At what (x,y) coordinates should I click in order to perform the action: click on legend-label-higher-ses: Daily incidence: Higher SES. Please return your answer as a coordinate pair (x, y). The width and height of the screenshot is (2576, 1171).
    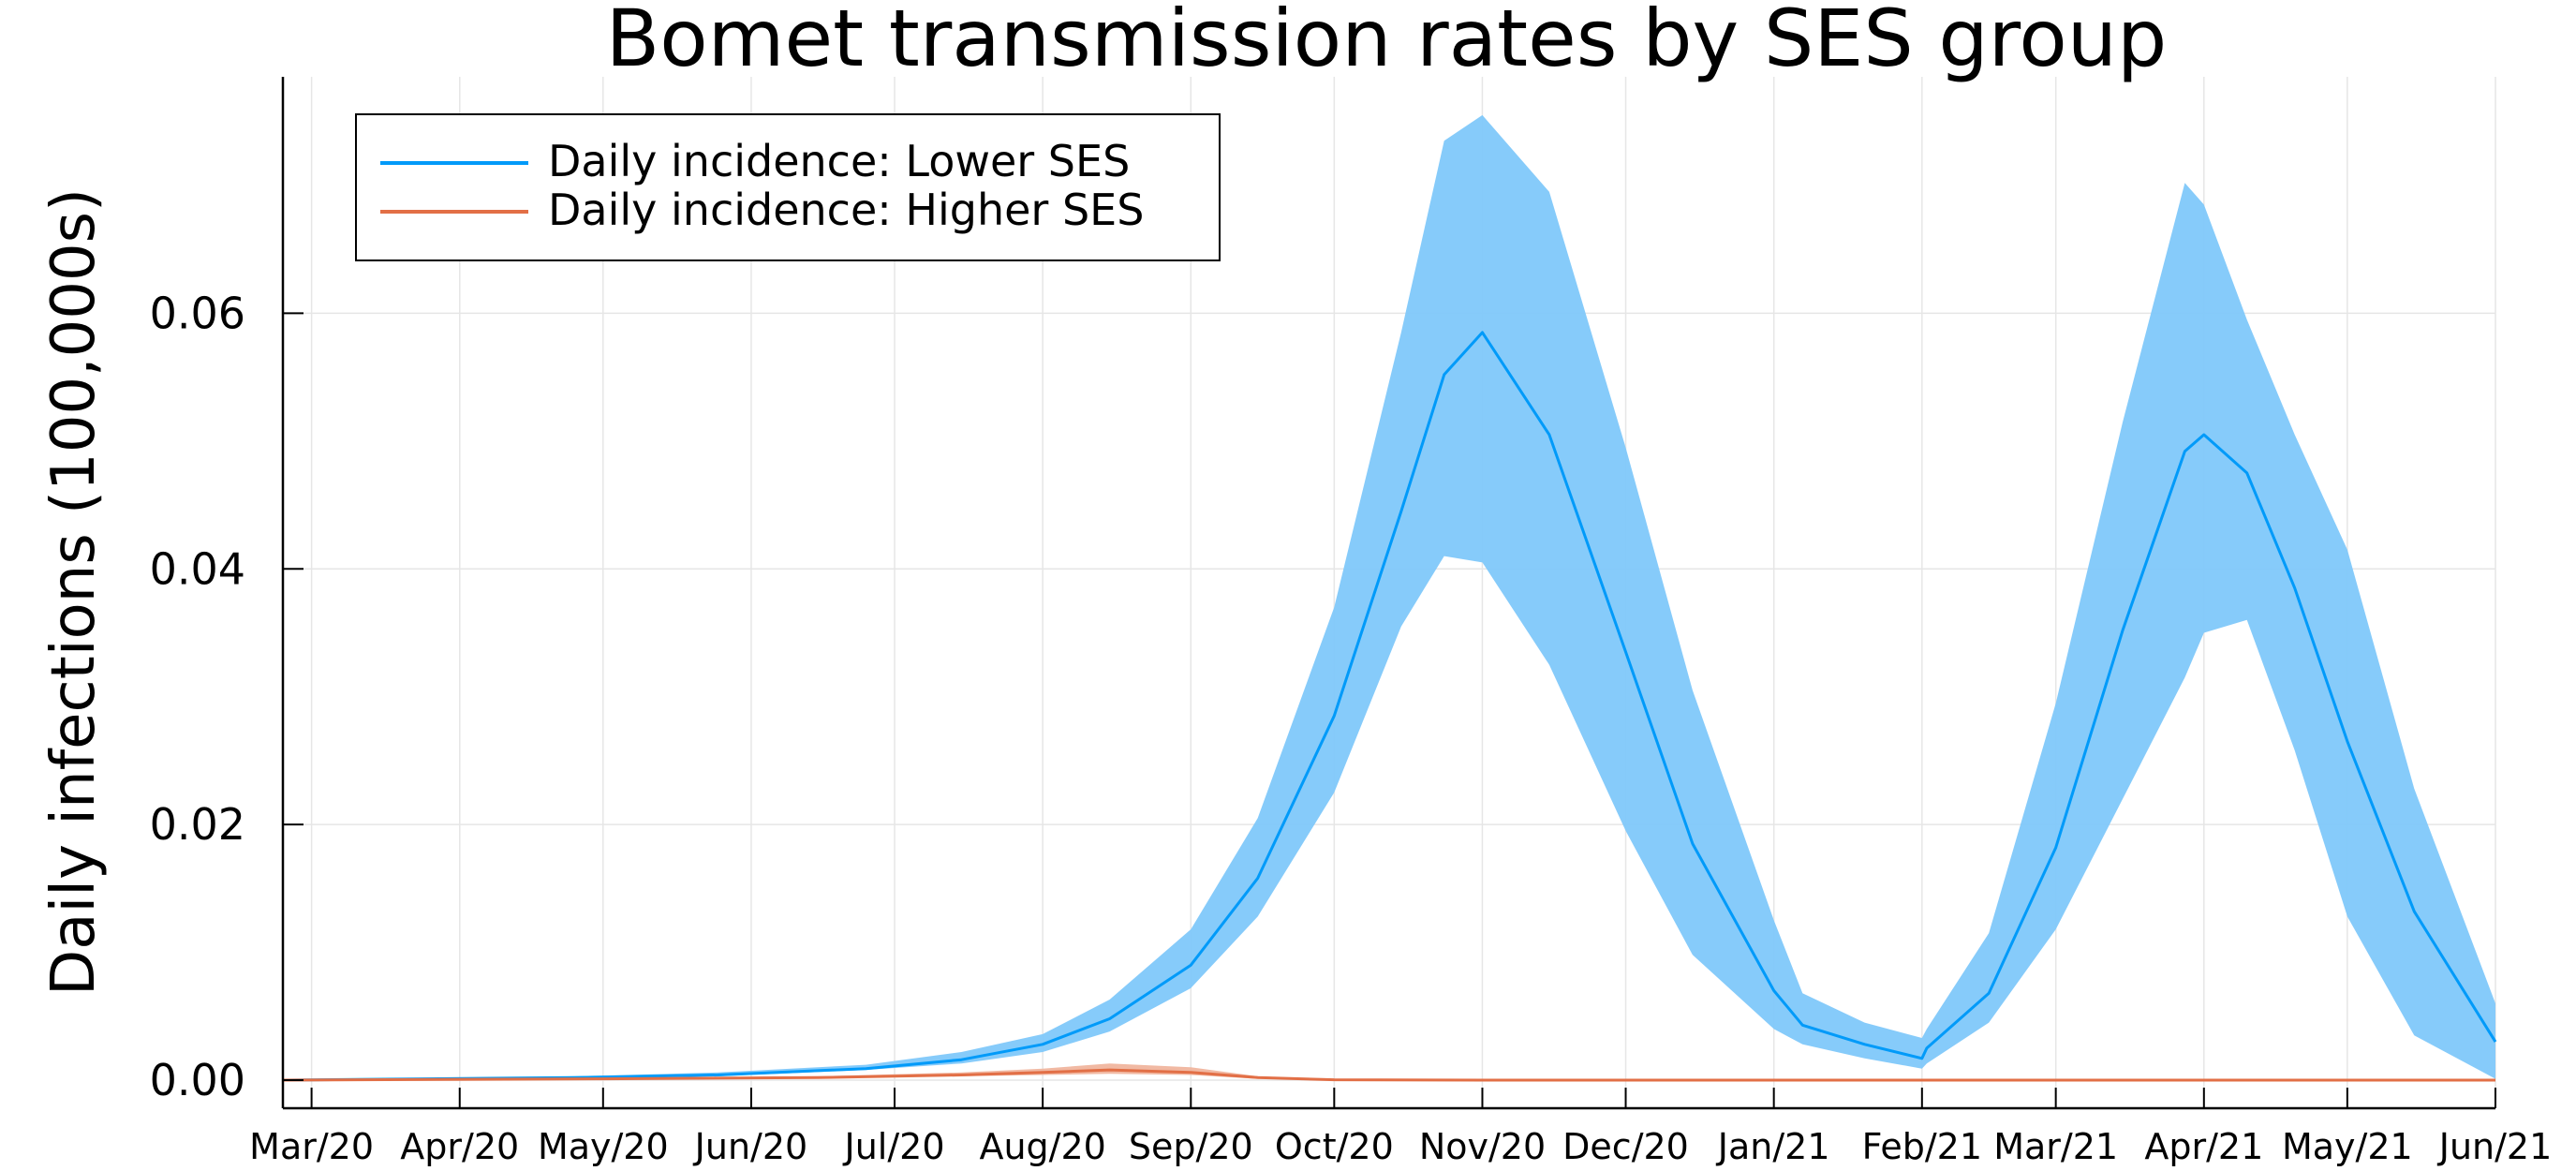
    Looking at the image, I should click on (846, 210).